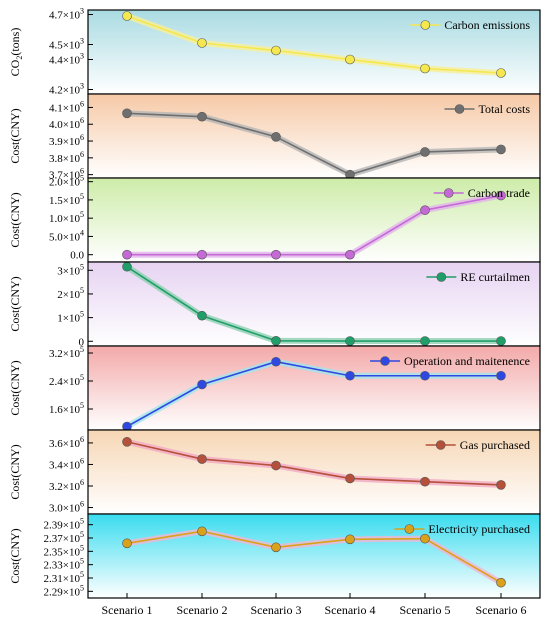 This screenshot has width=550, height=621. I want to click on legend-label: Operation and maitenence, so click(467, 361).